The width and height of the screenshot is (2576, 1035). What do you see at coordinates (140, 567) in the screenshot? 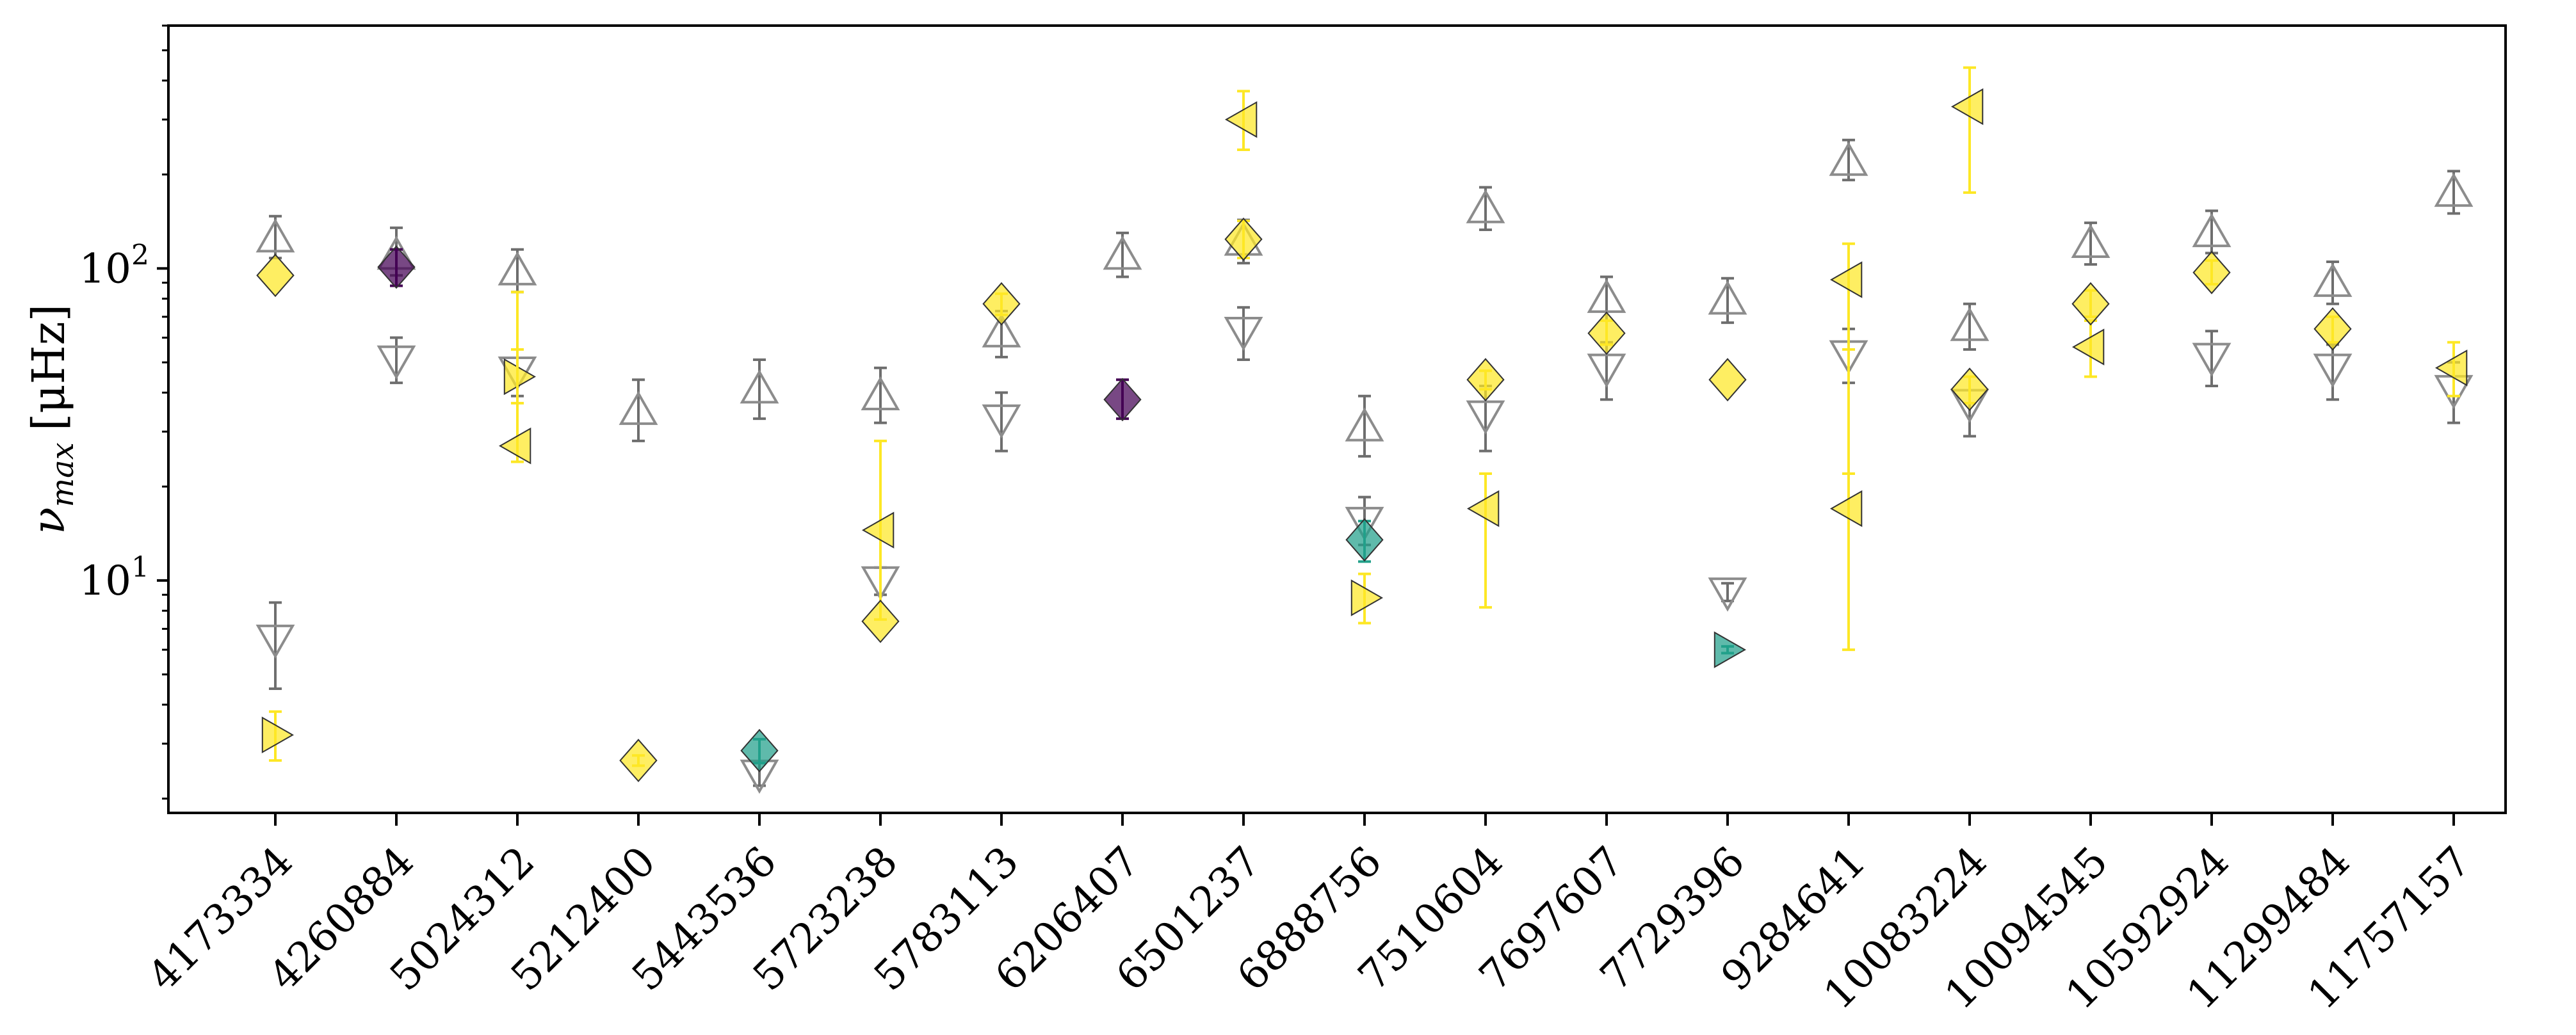
I see `y-tick-label-exponent: 1` at bounding box center [140, 567].